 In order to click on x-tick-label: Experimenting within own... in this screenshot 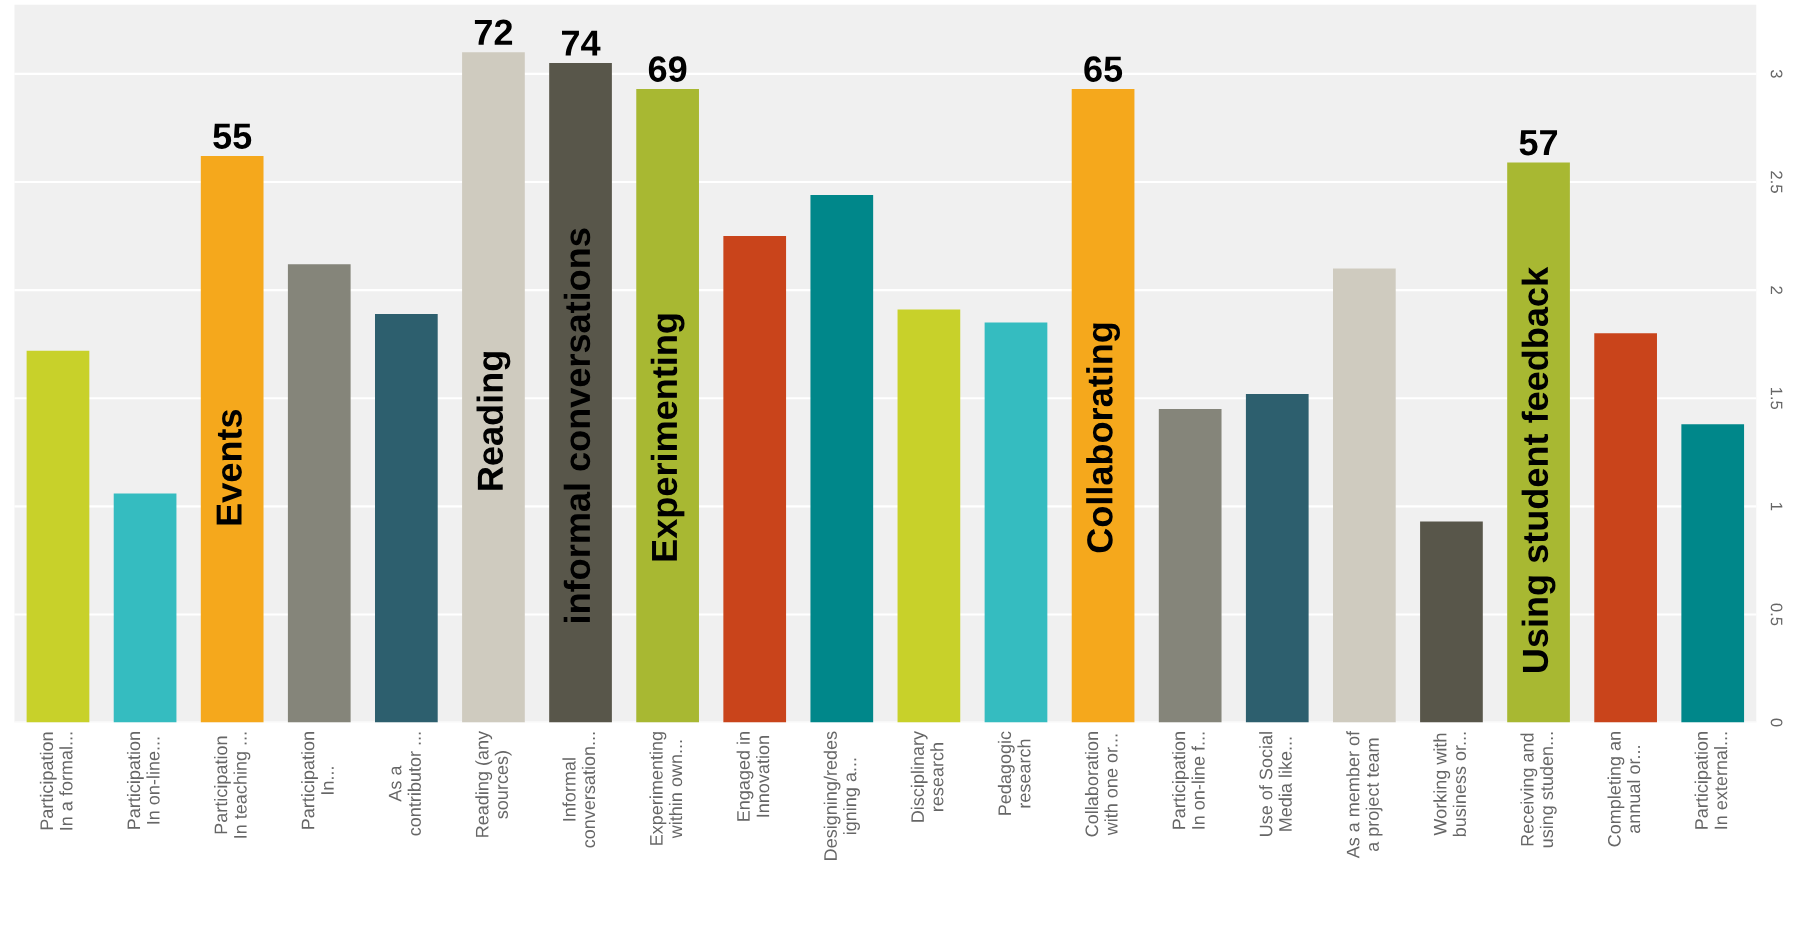, I will do `click(666, 788)`.